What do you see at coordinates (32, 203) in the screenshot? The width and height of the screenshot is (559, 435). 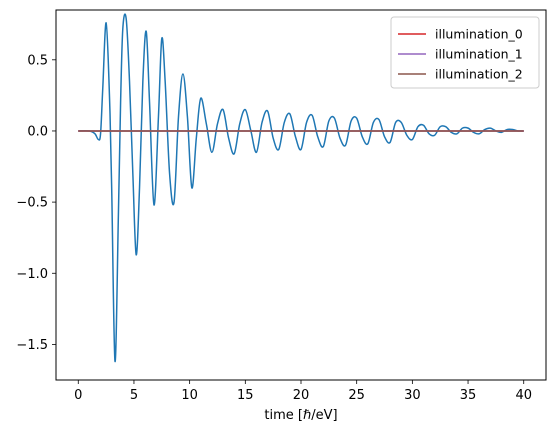 I see `y-tick-label: −0.5` at bounding box center [32, 203].